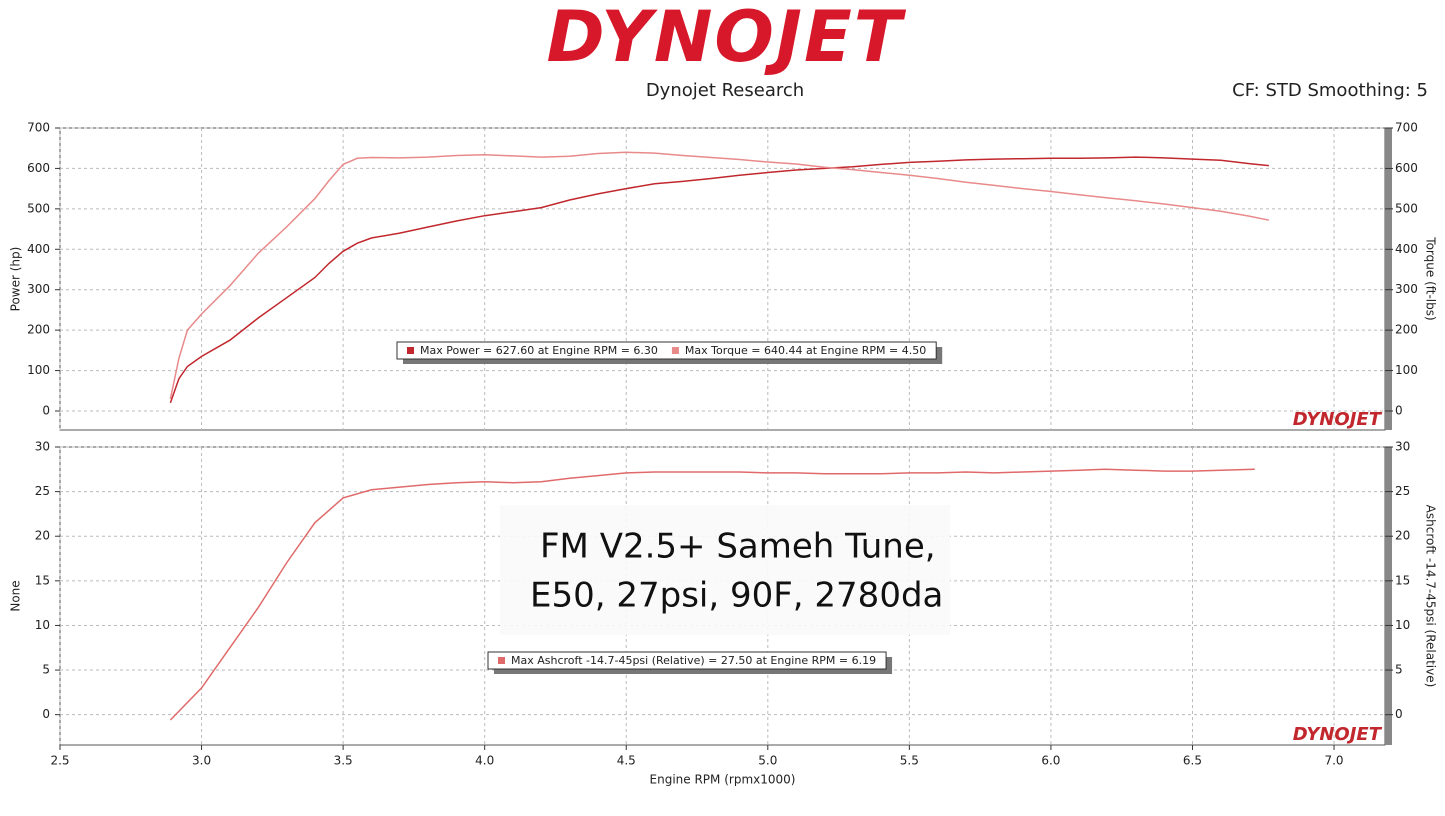  I want to click on y-tick-label: 5, so click(46, 670).